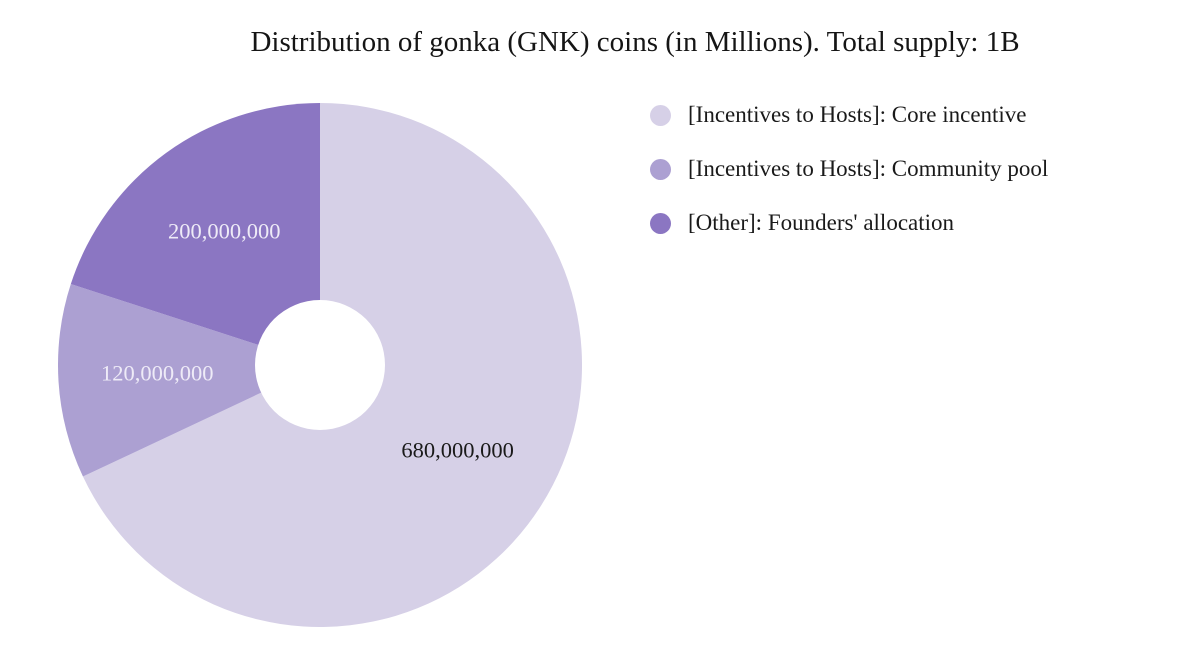  What do you see at coordinates (857, 114) in the screenshot?
I see `legend-label: [Incentives to Hosts]: Core incentive` at bounding box center [857, 114].